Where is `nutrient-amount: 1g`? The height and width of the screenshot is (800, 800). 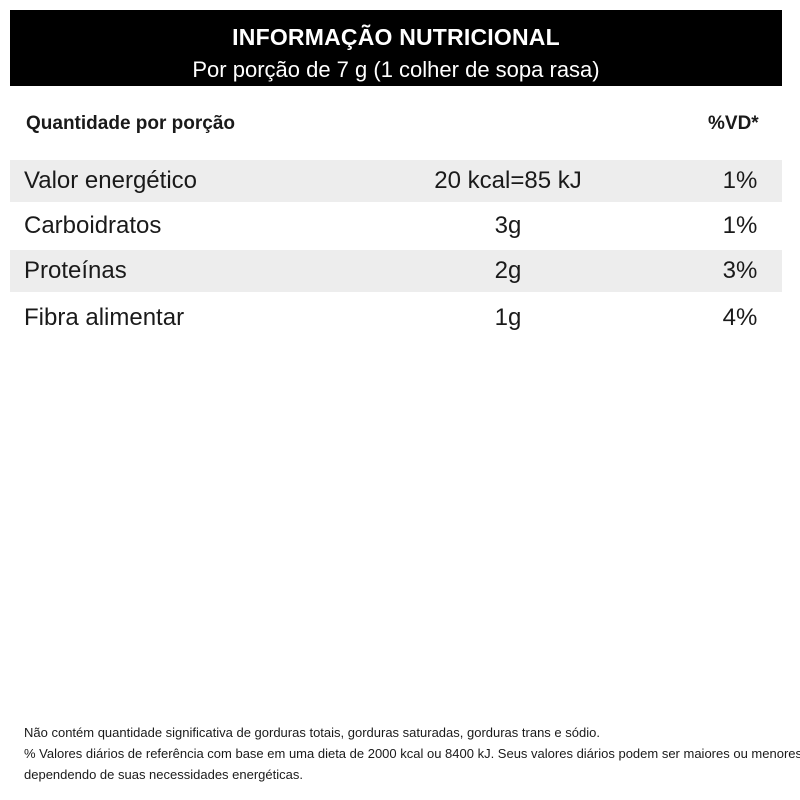
nutrient-amount: 1g is located at coordinates (508, 317).